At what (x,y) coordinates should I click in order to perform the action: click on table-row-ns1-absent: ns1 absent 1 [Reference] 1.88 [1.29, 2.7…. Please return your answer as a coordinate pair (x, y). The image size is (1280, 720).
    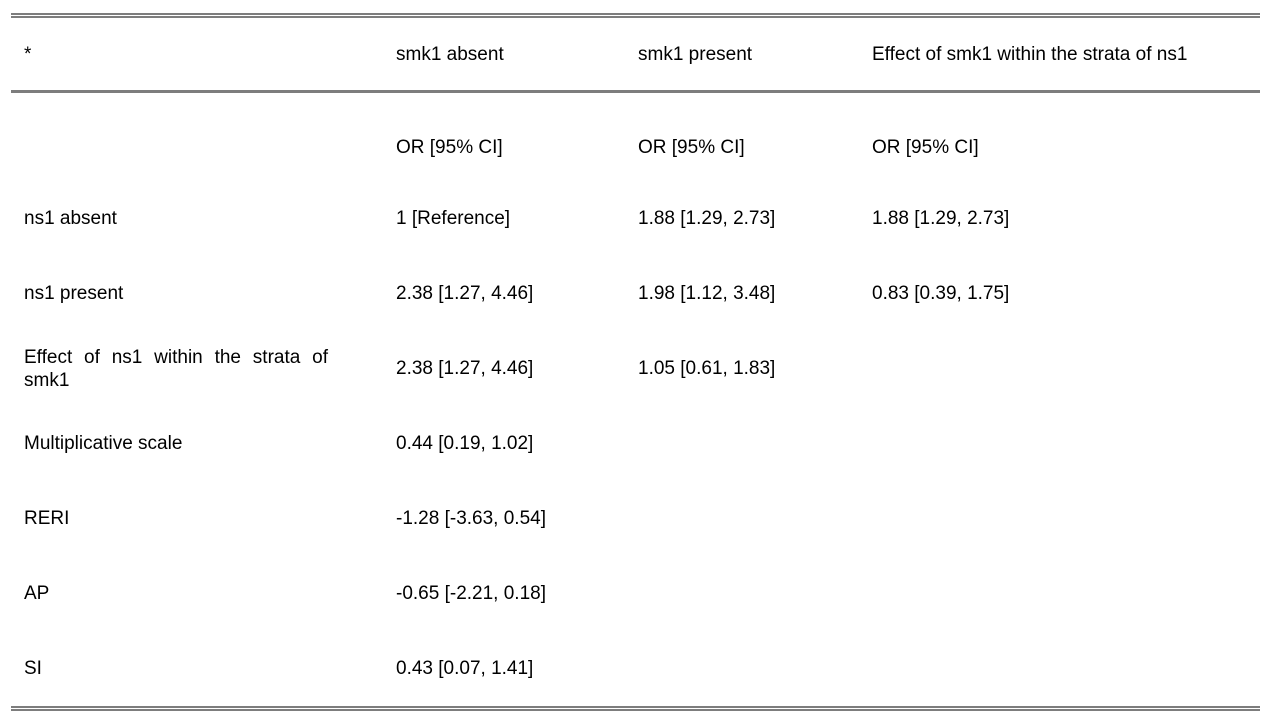
    Looking at the image, I should click on (635, 218).